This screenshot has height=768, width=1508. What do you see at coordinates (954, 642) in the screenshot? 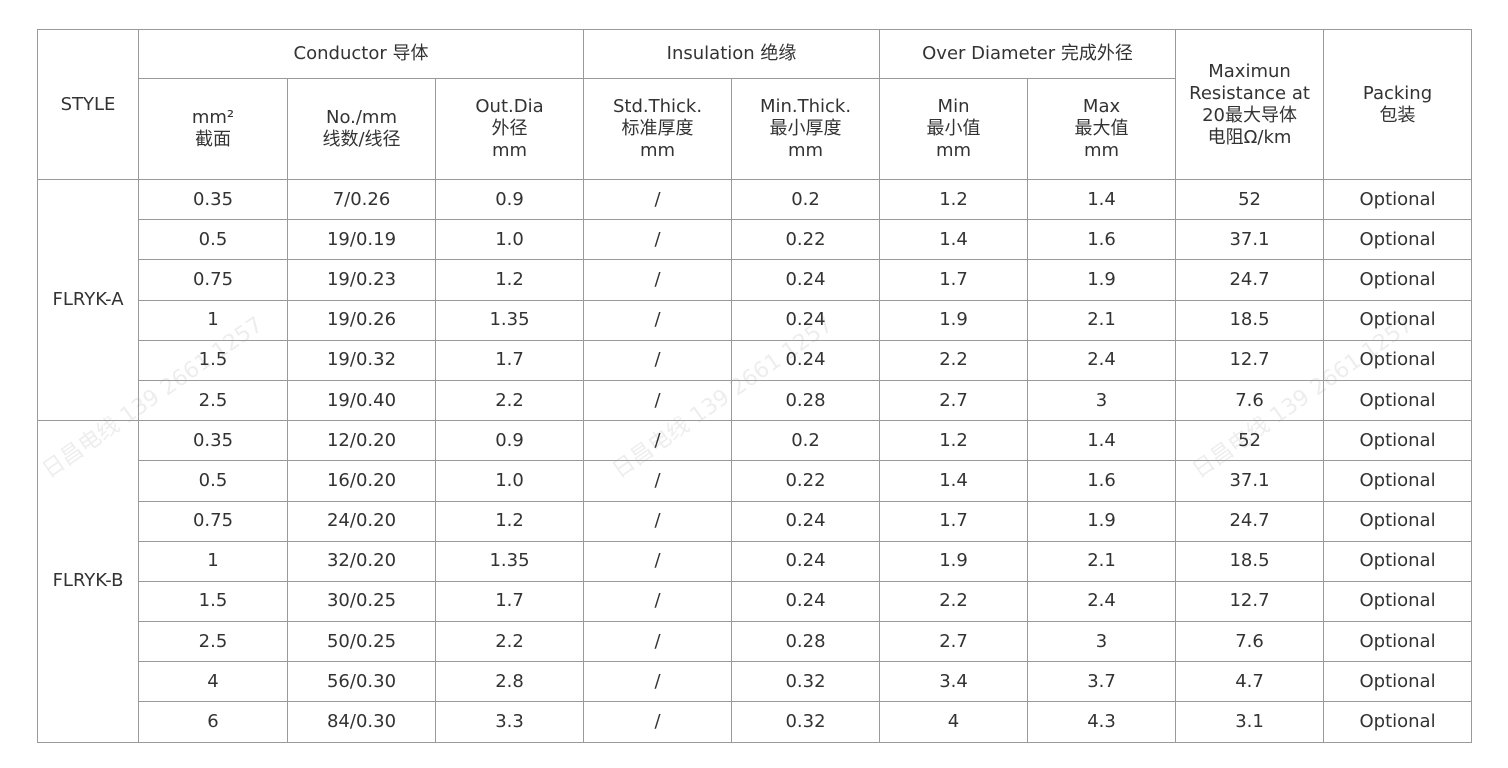
I see `table-cell: 2.7` at bounding box center [954, 642].